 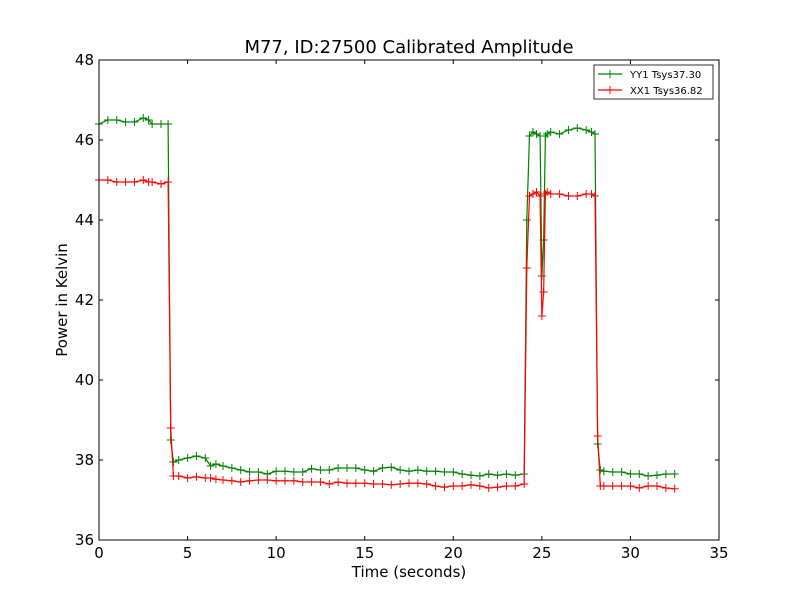 I want to click on y-tick-label: 48, so click(x=84, y=60).